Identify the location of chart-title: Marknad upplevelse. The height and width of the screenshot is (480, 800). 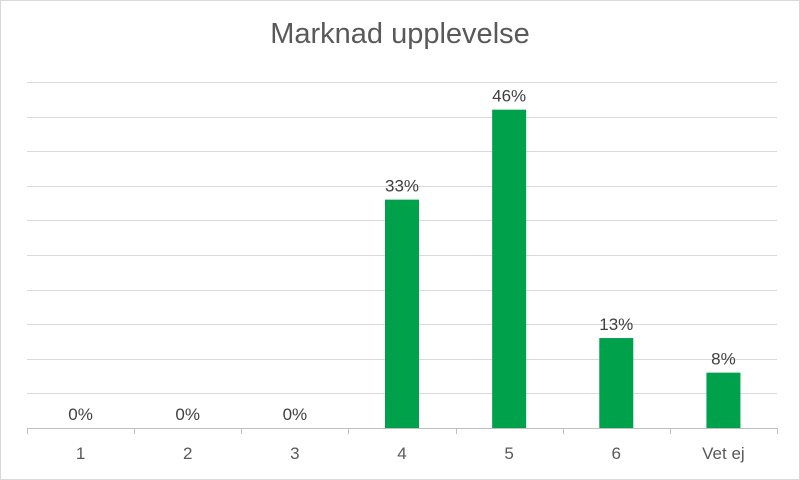
(400, 34).